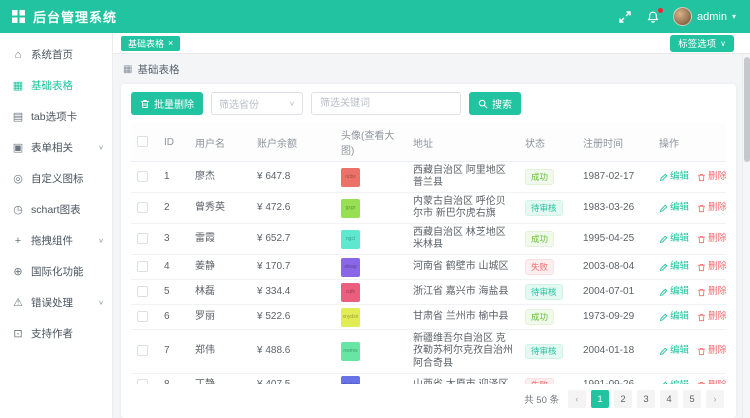 This screenshot has height=418, width=750. What do you see at coordinates (577, 399) in the screenshot?
I see `pagination-prev-button: ‹` at bounding box center [577, 399].